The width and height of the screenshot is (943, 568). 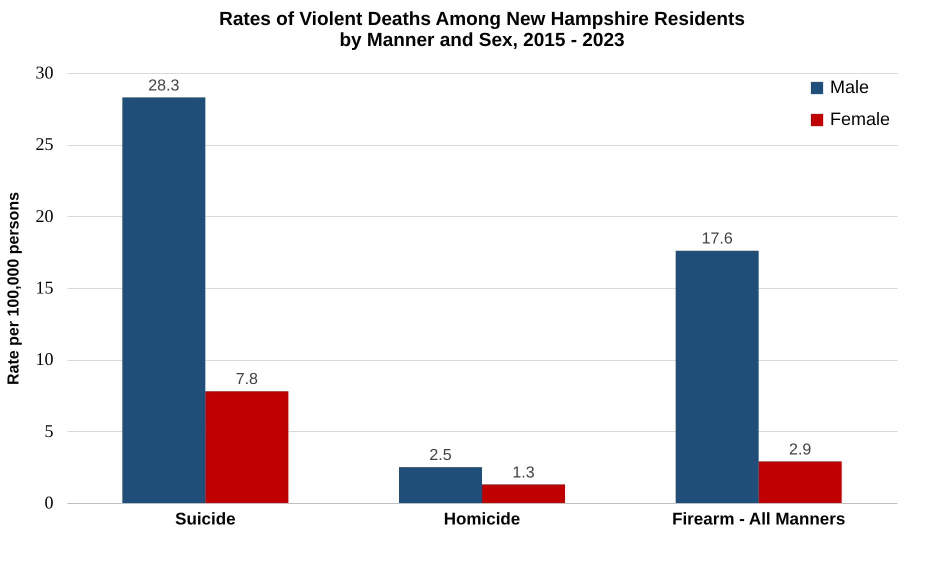 What do you see at coordinates (49, 430) in the screenshot?
I see `y-tick-label: 5` at bounding box center [49, 430].